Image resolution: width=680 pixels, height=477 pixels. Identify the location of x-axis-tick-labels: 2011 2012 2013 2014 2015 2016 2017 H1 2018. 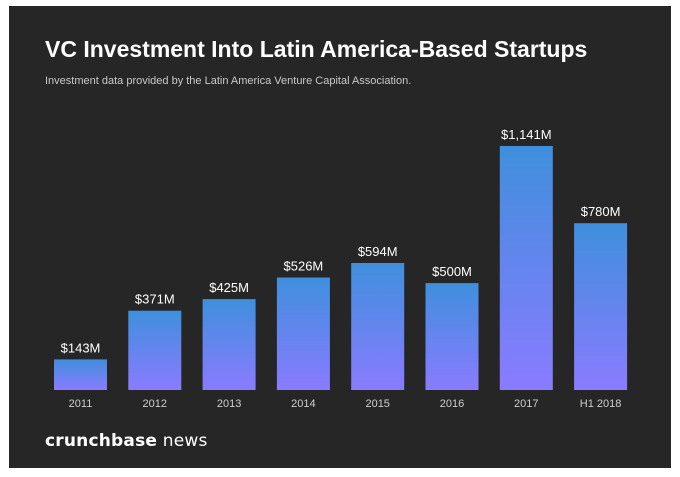
(345, 404).